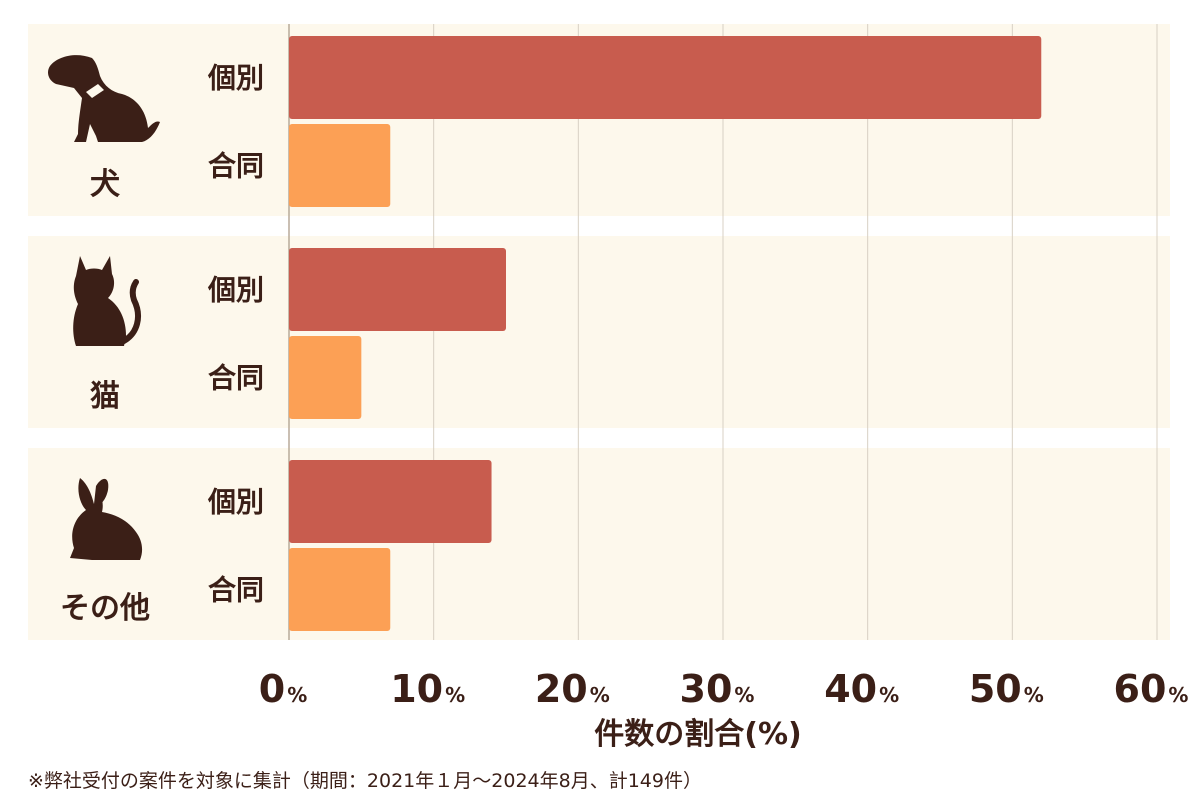 This screenshot has width=1200, height=800. I want to click on x-tick-0: 0%, so click(283, 689).